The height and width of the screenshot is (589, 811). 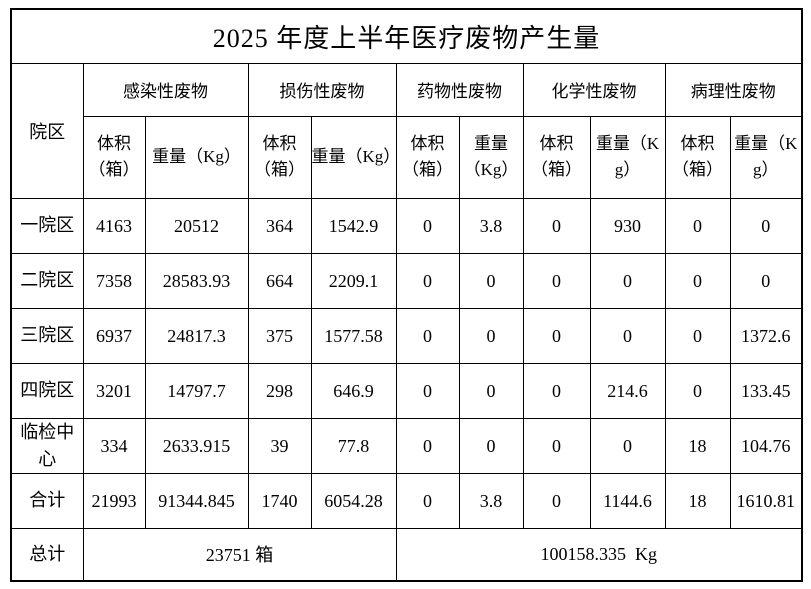 I want to click on row-header-district: 院区, so click(x=47, y=130).